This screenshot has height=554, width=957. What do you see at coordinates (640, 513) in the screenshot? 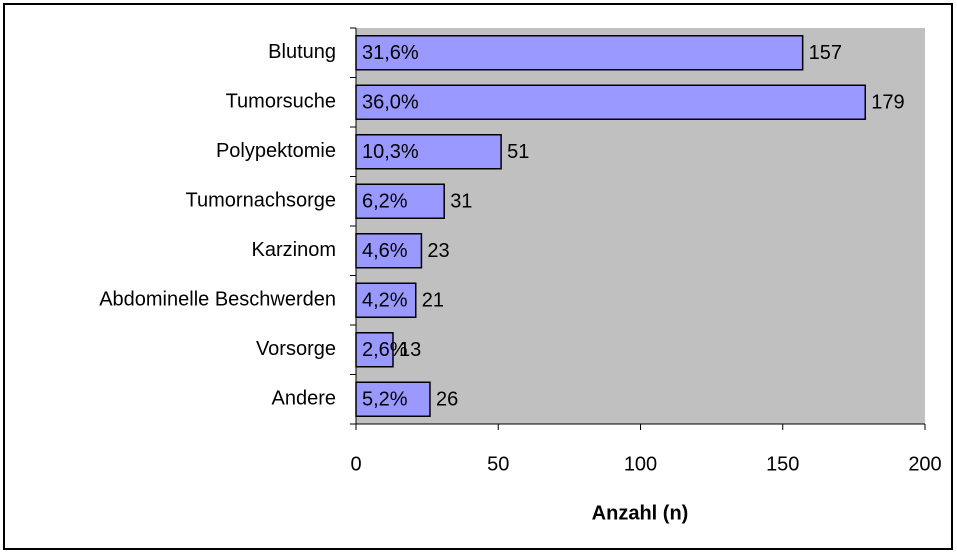
I see `x-axis-title: Anzahl (n)` at bounding box center [640, 513].